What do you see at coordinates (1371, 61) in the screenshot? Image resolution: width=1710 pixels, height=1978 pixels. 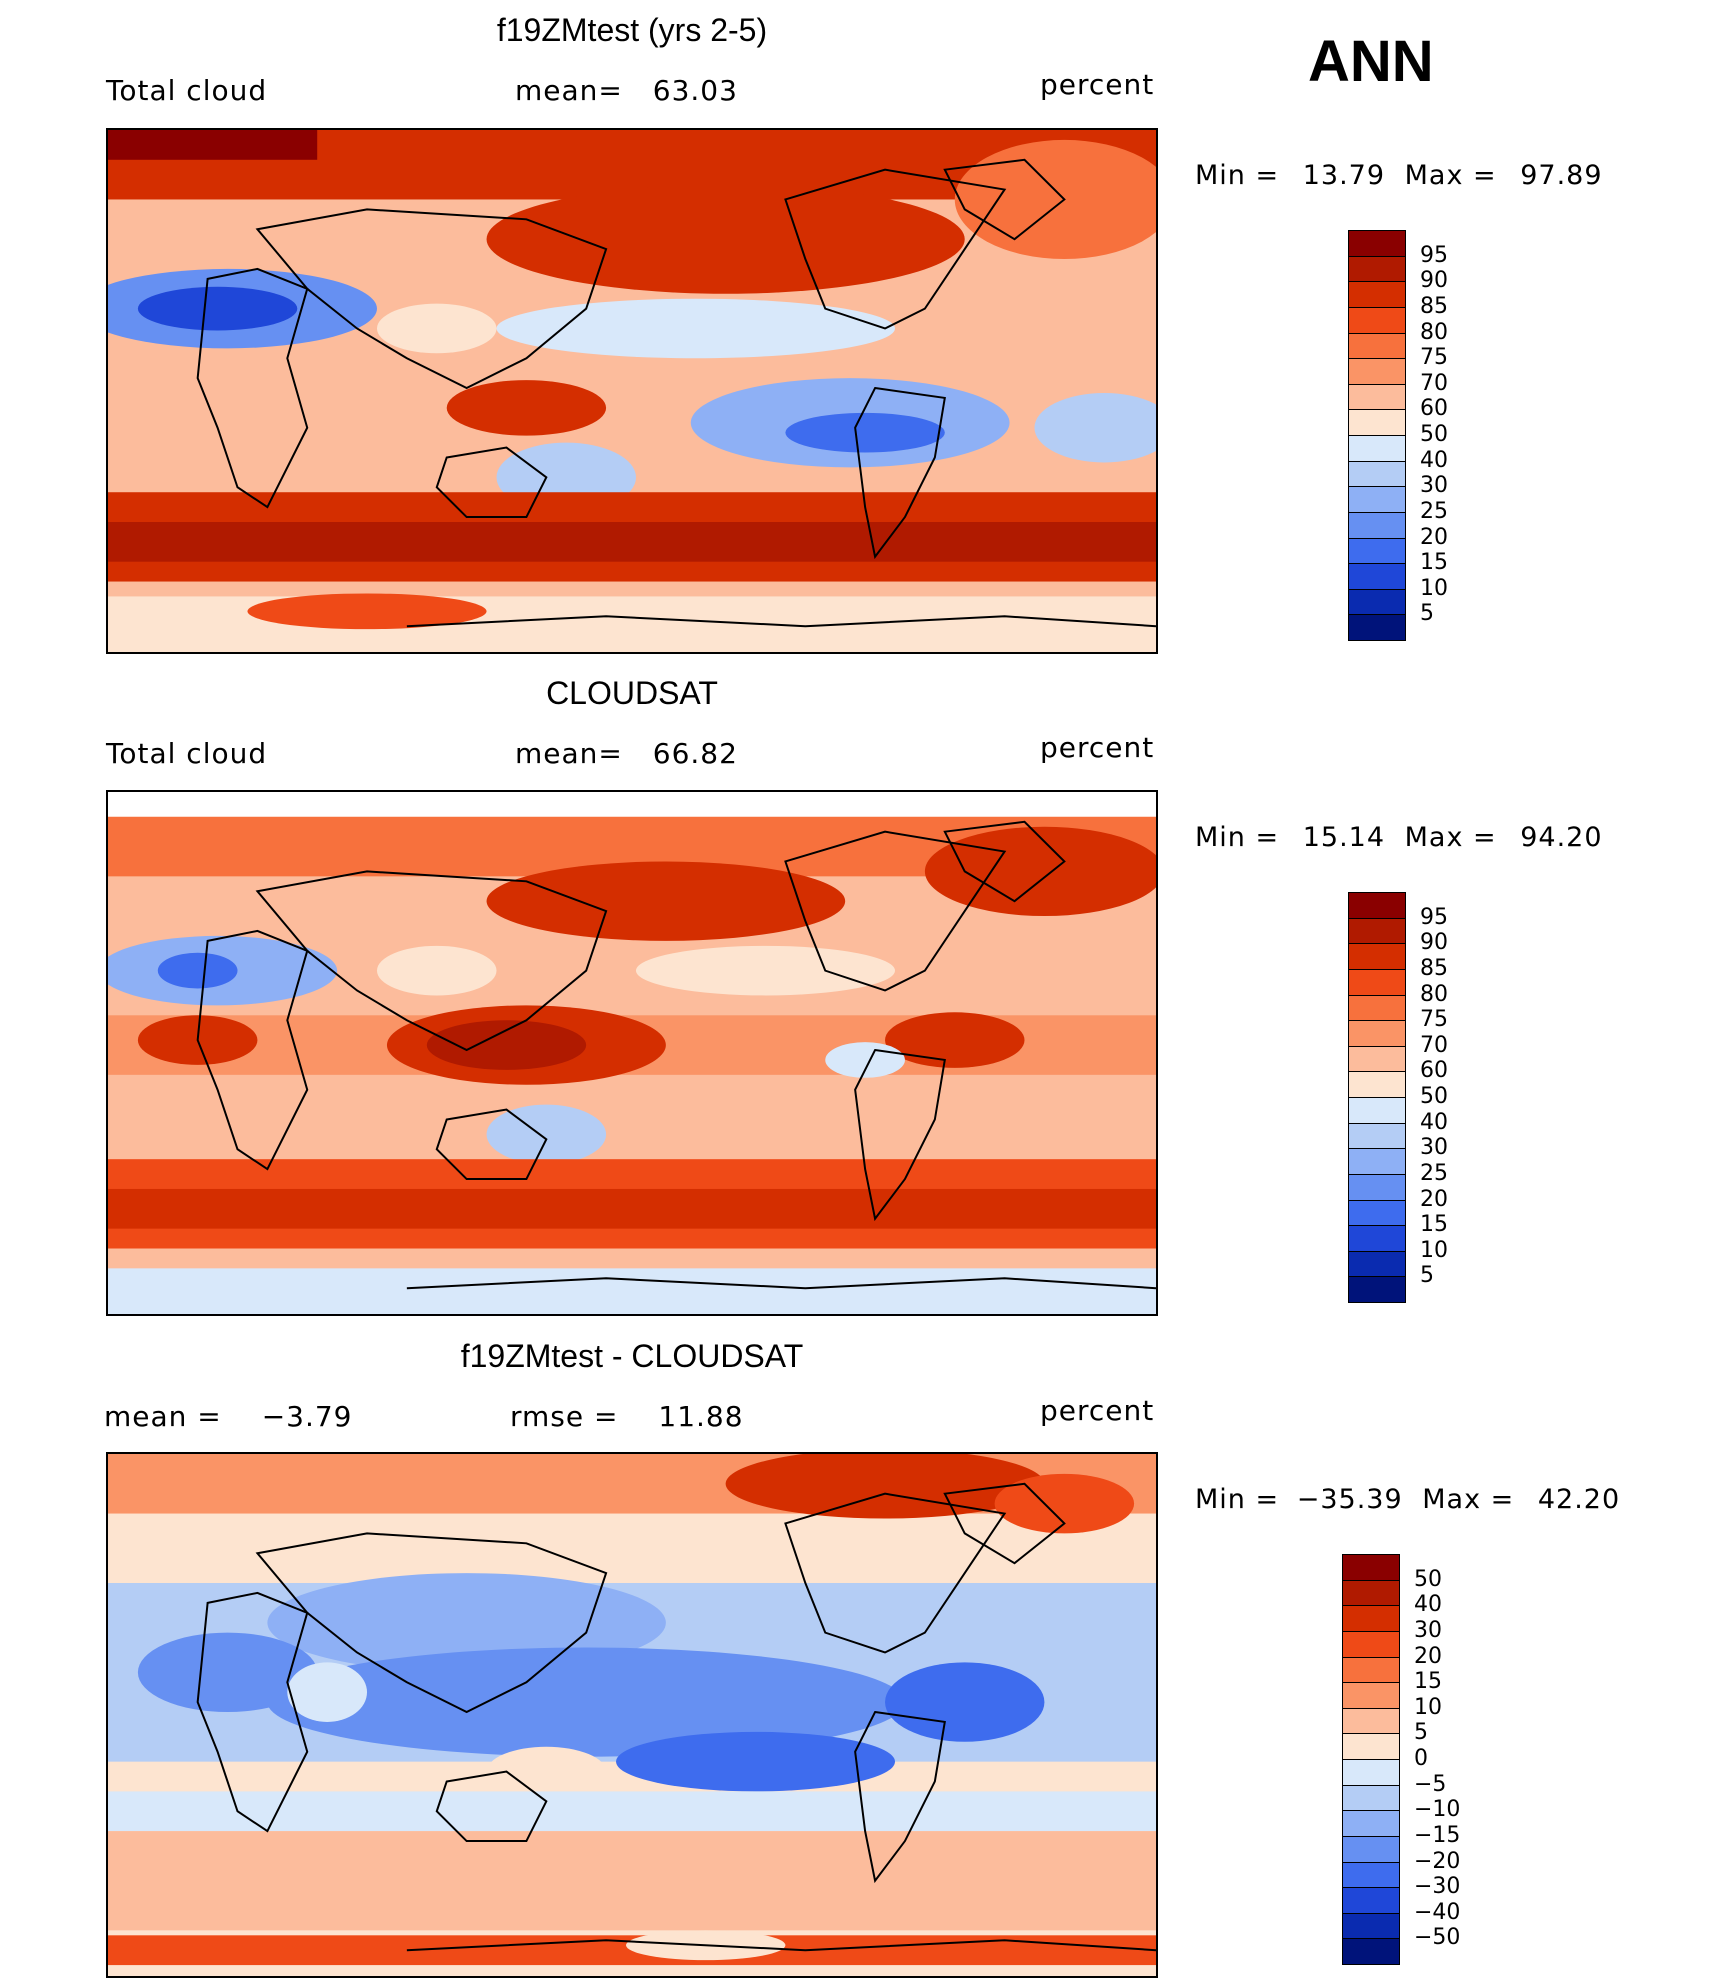 I see `season-label: ANN` at bounding box center [1371, 61].